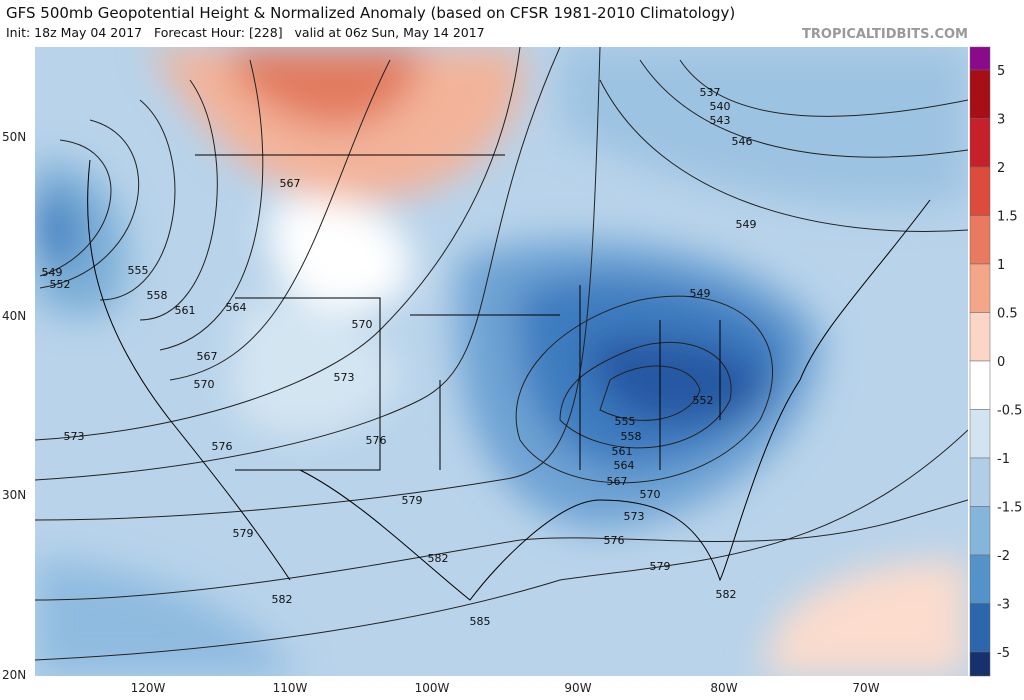 The image size is (1024, 700). I want to click on colorbar-label: -1, so click(1003, 459).